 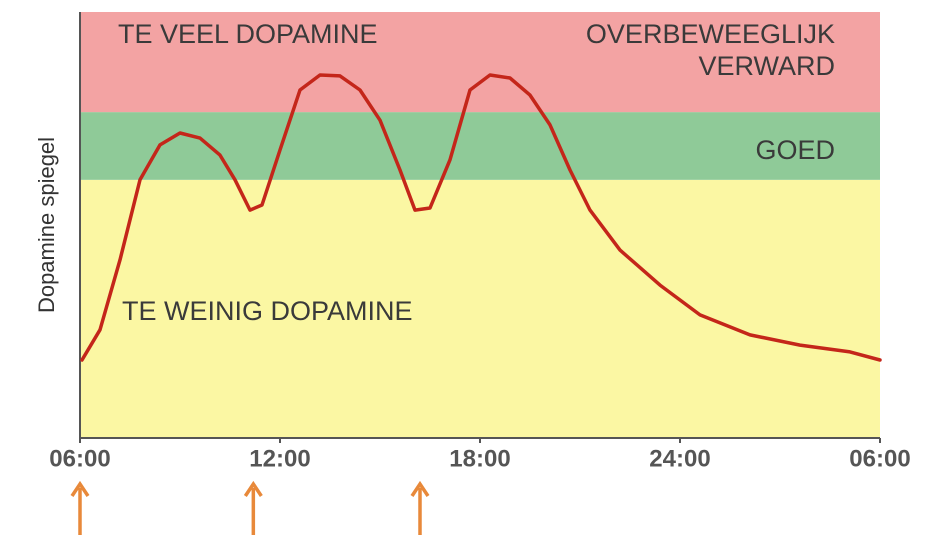 What do you see at coordinates (479, 458) in the screenshot?
I see `x-tick-label: 18:00` at bounding box center [479, 458].